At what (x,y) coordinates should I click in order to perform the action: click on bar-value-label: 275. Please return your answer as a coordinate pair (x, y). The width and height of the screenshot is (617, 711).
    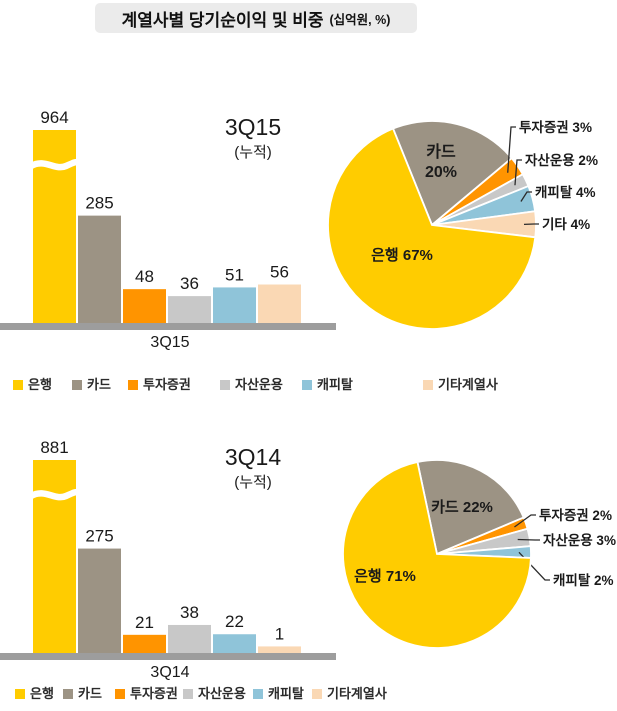
    Looking at the image, I should click on (99, 536).